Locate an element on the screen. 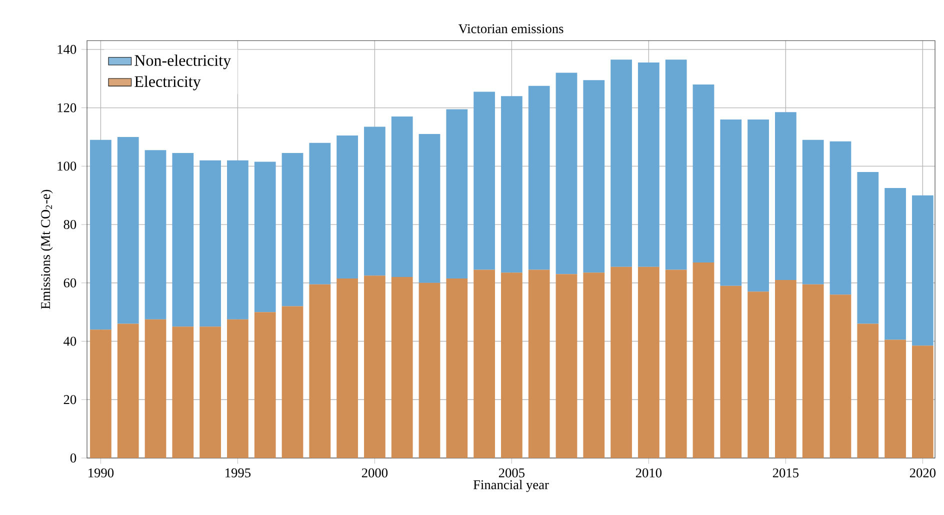 The image size is (944, 515). y-tick-label: 100 is located at coordinates (67, 166).